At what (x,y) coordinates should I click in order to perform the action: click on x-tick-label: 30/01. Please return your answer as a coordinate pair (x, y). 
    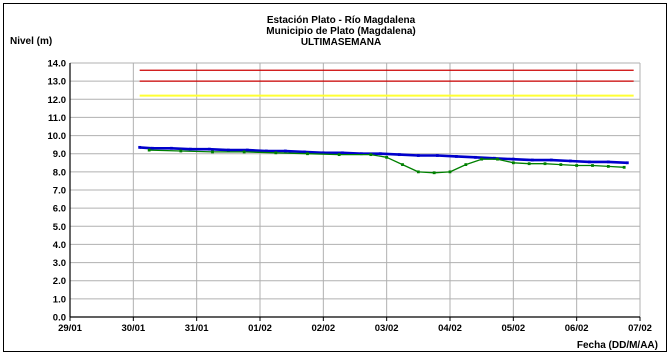
    Looking at the image, I should click on (133, 328).